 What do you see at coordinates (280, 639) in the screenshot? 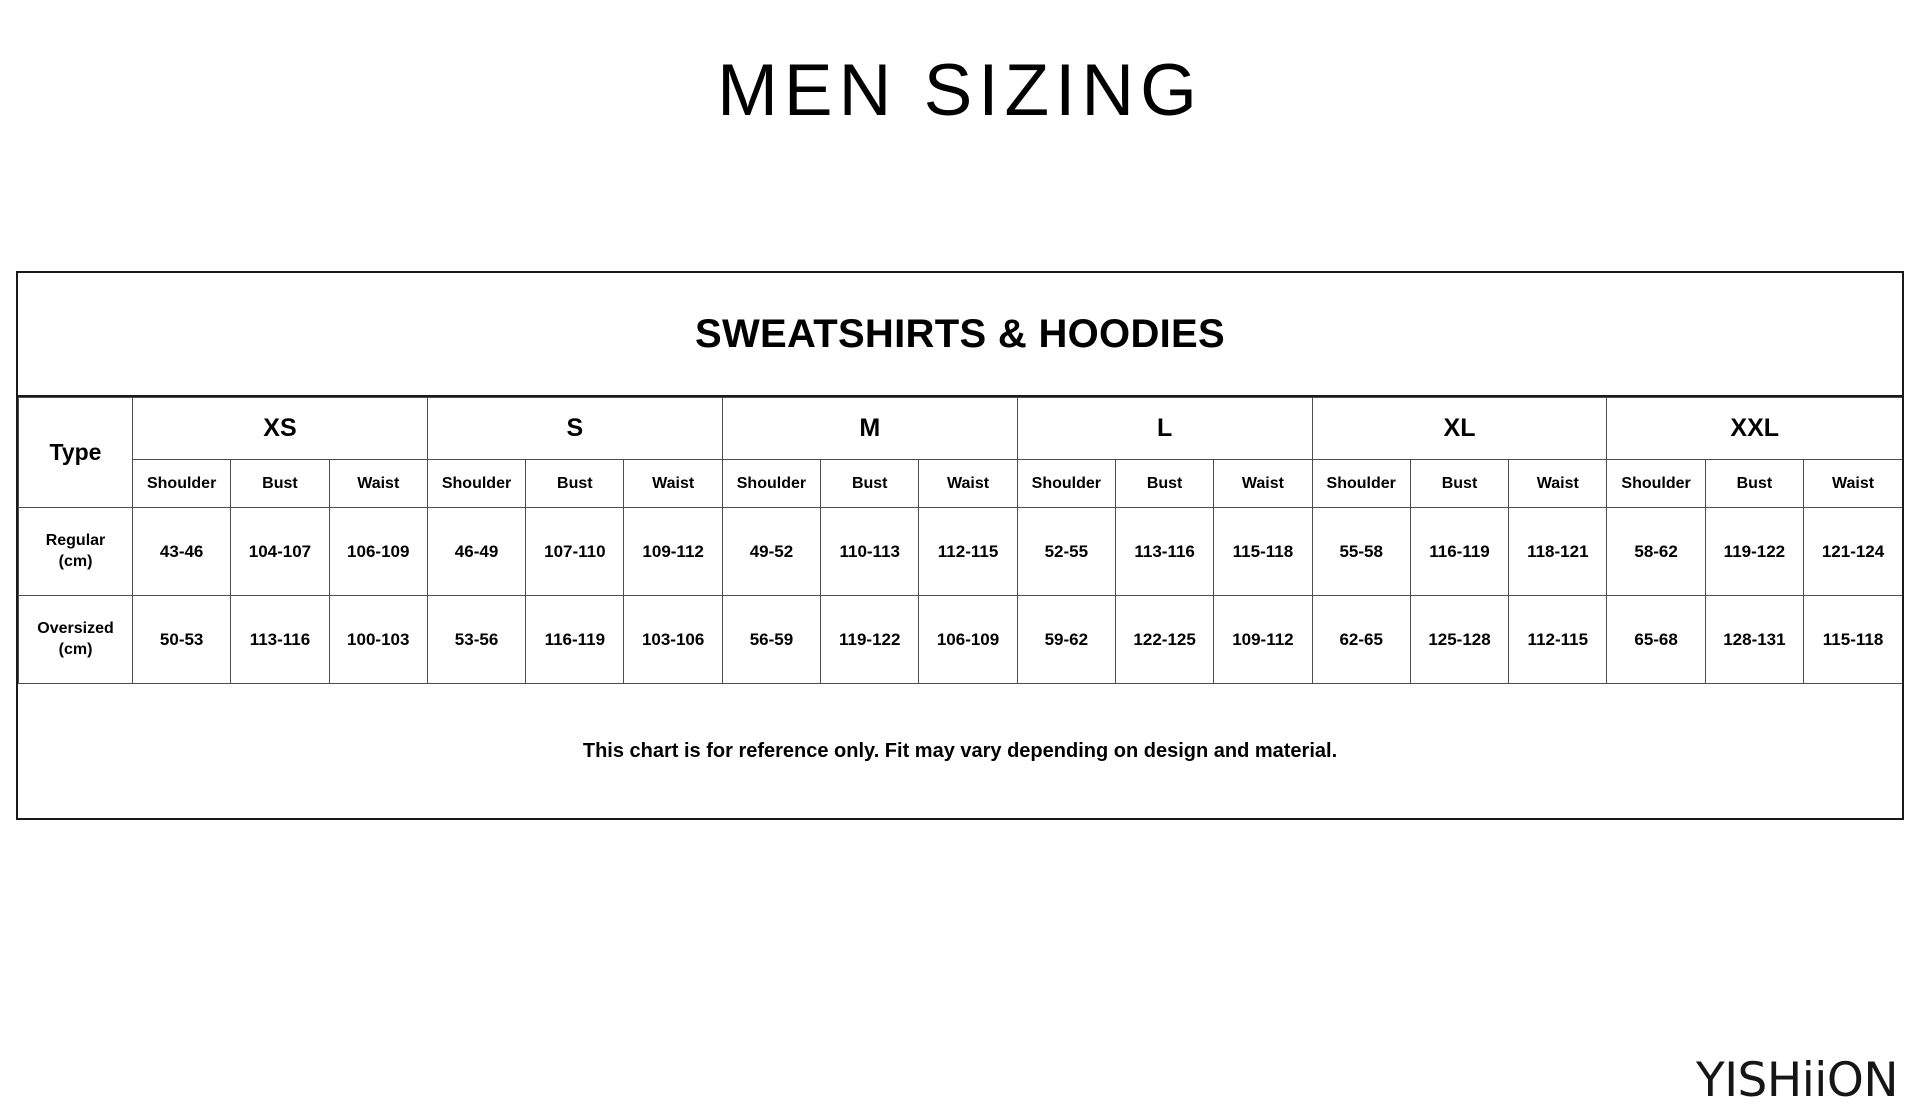
I see `cell-oversized-xs-bust: 113-116` at bounding box center [280, 639].